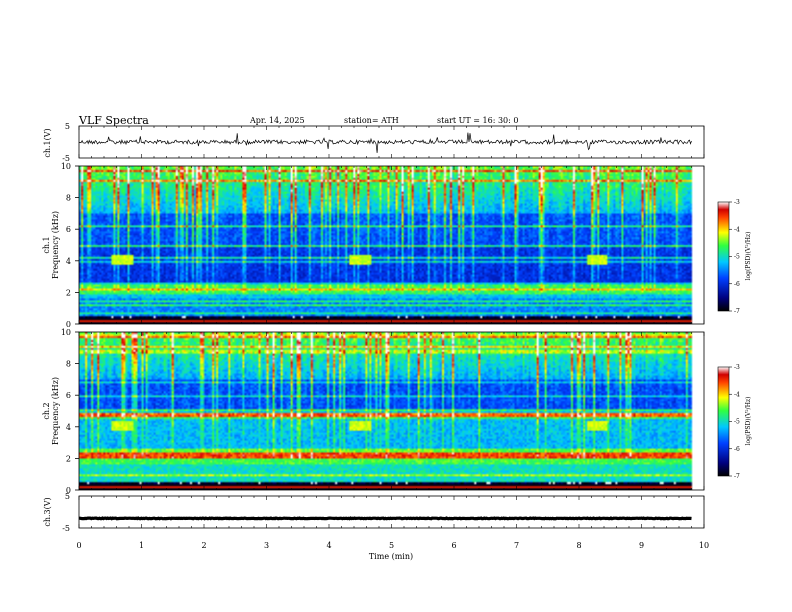  I want to click on time-tick-label: 6, so click(453, 545).